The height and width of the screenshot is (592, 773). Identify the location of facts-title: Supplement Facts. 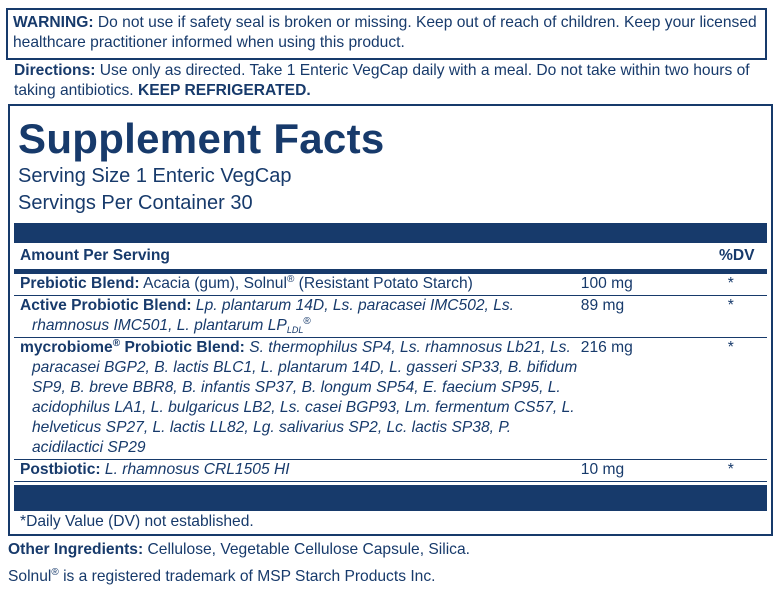
(201, 138).